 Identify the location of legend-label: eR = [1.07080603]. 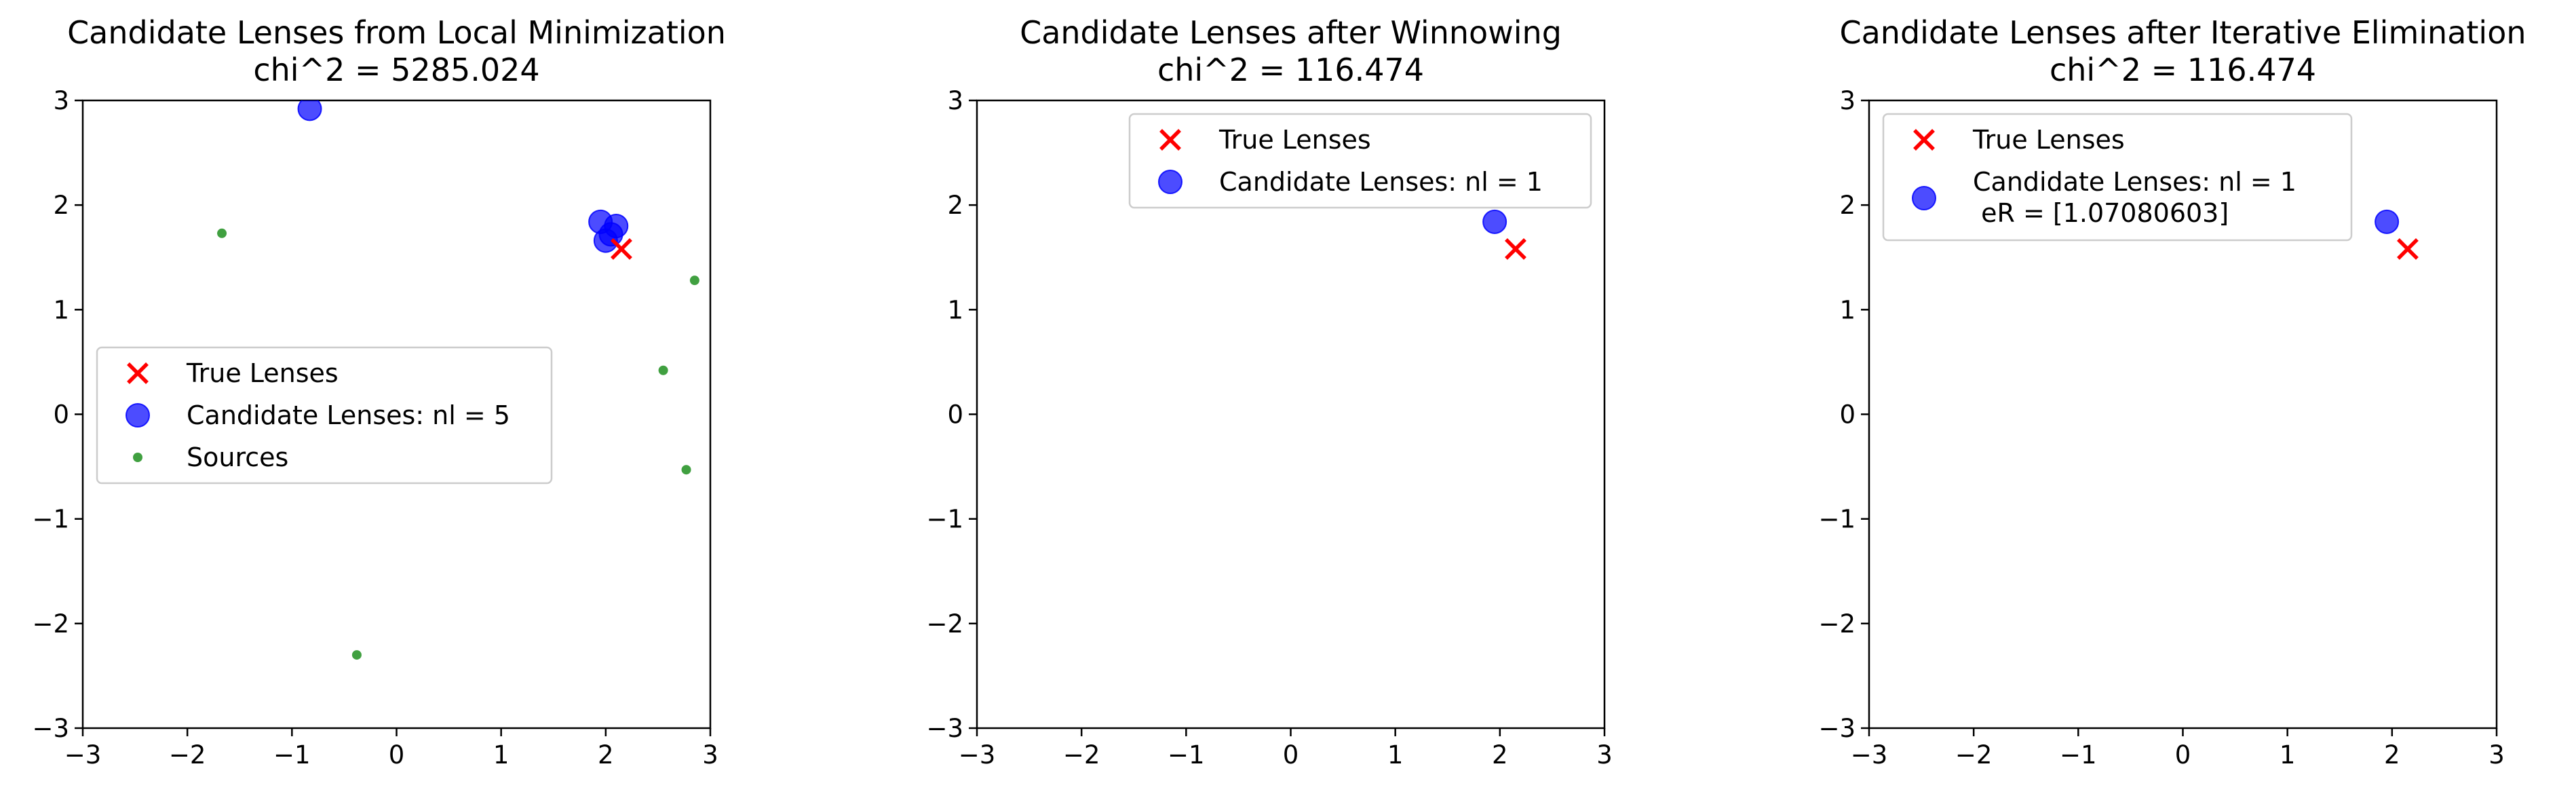
(2101, 213).